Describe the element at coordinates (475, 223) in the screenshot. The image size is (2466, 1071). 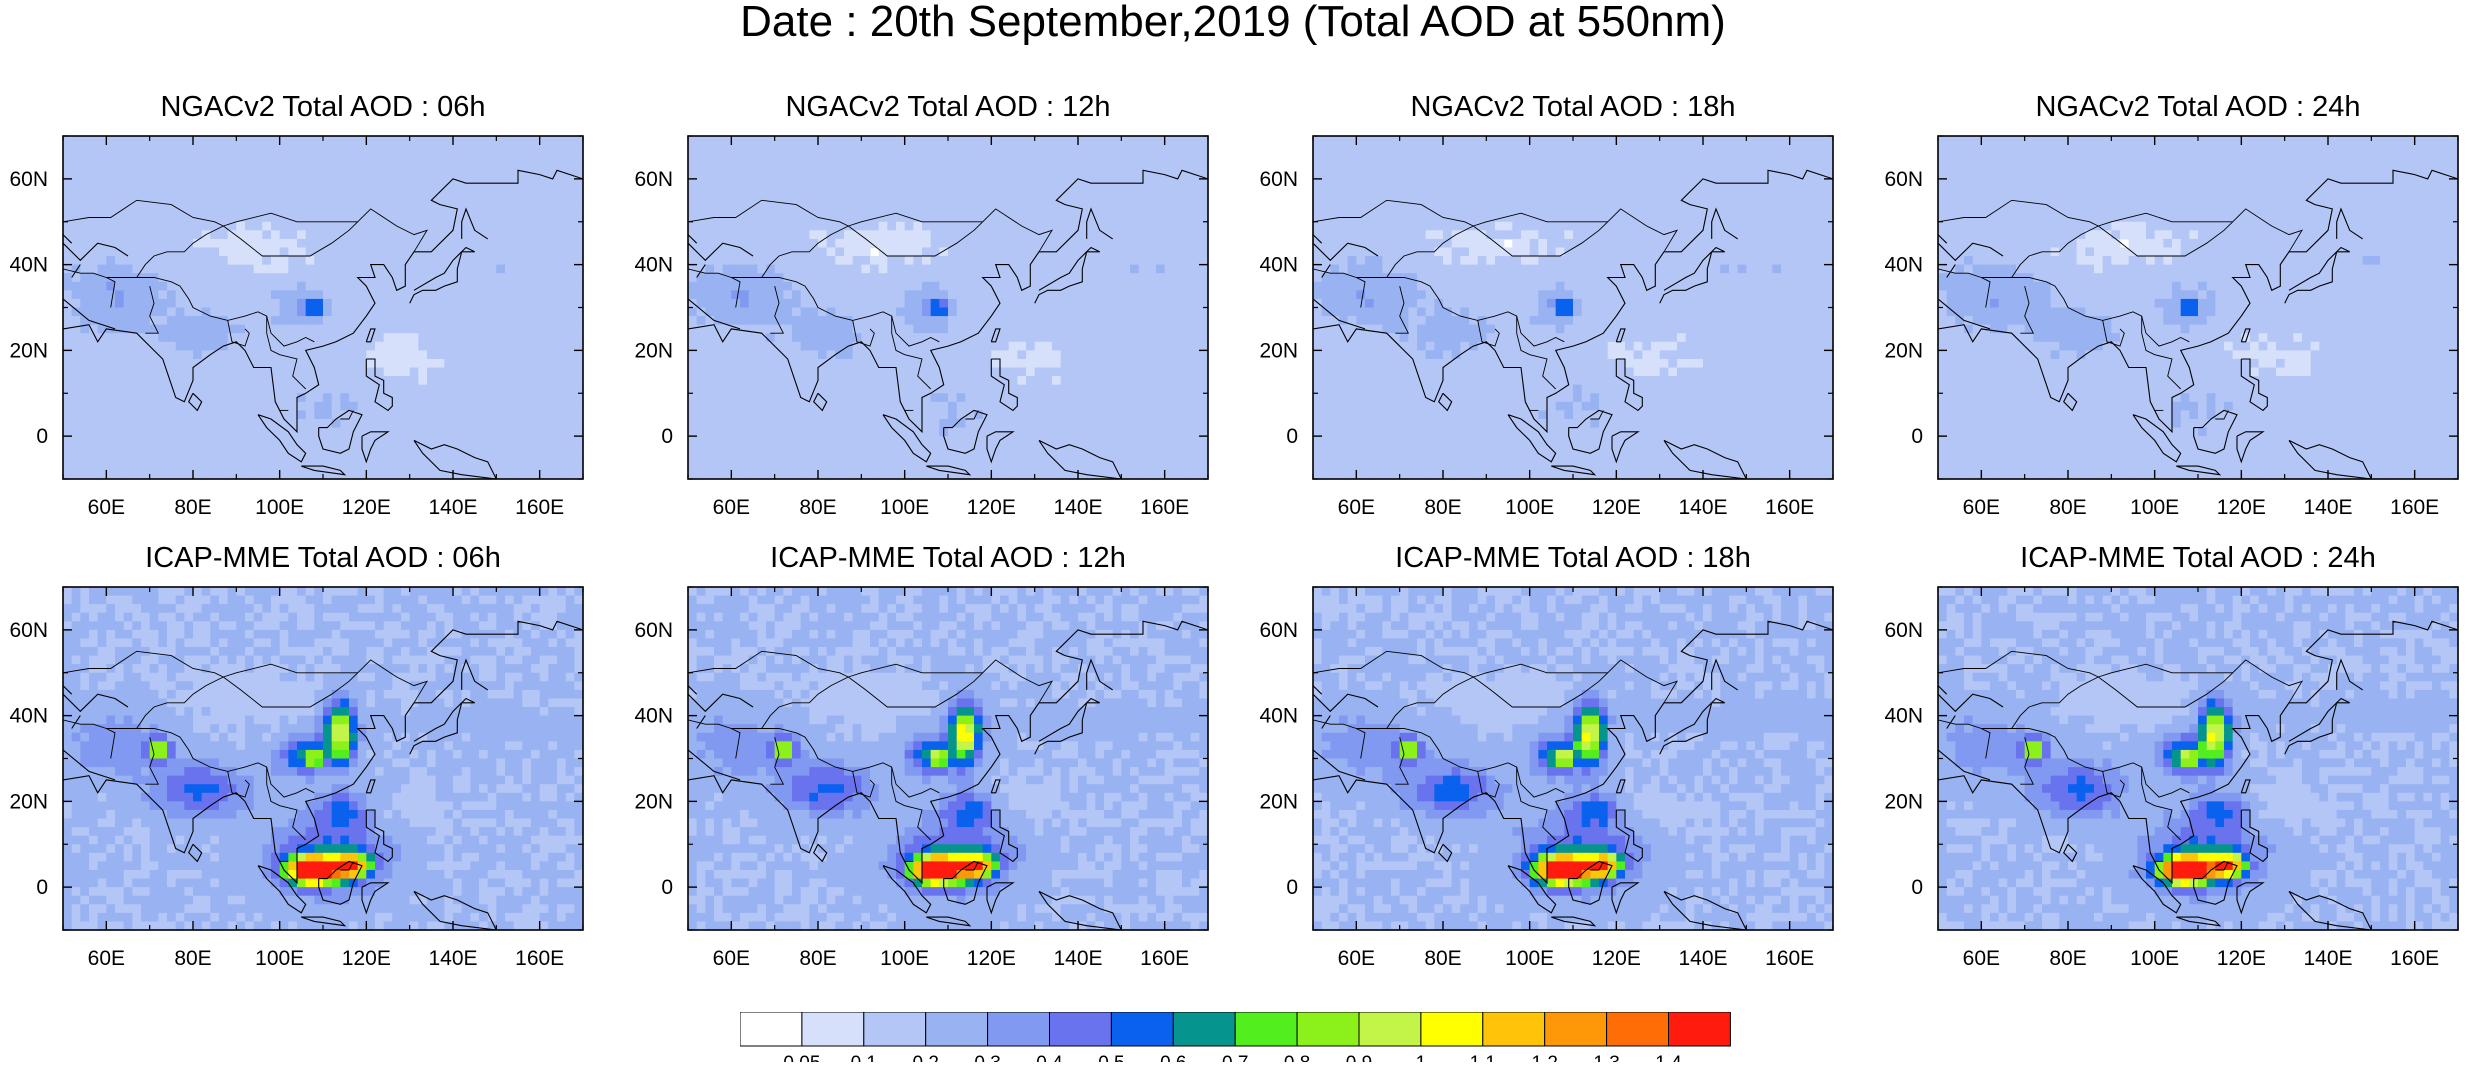
I see `coastline` at that location.